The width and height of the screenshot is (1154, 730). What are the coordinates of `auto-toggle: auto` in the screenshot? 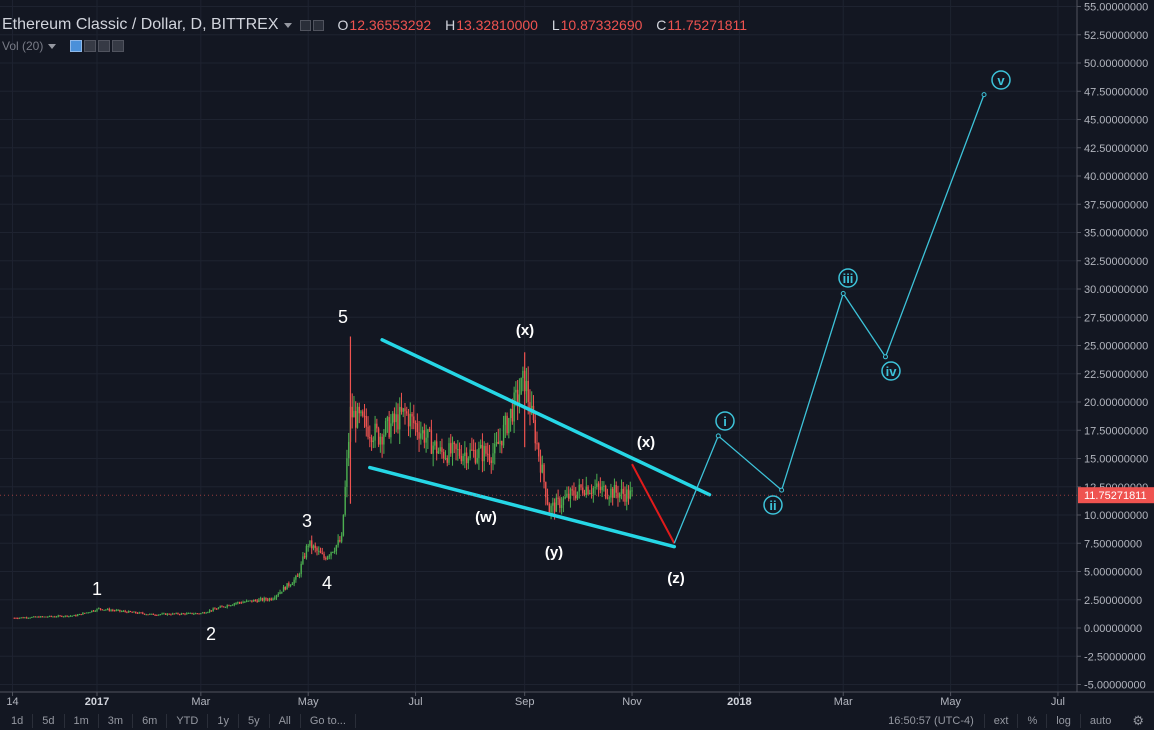 It's located at (1099, 721).